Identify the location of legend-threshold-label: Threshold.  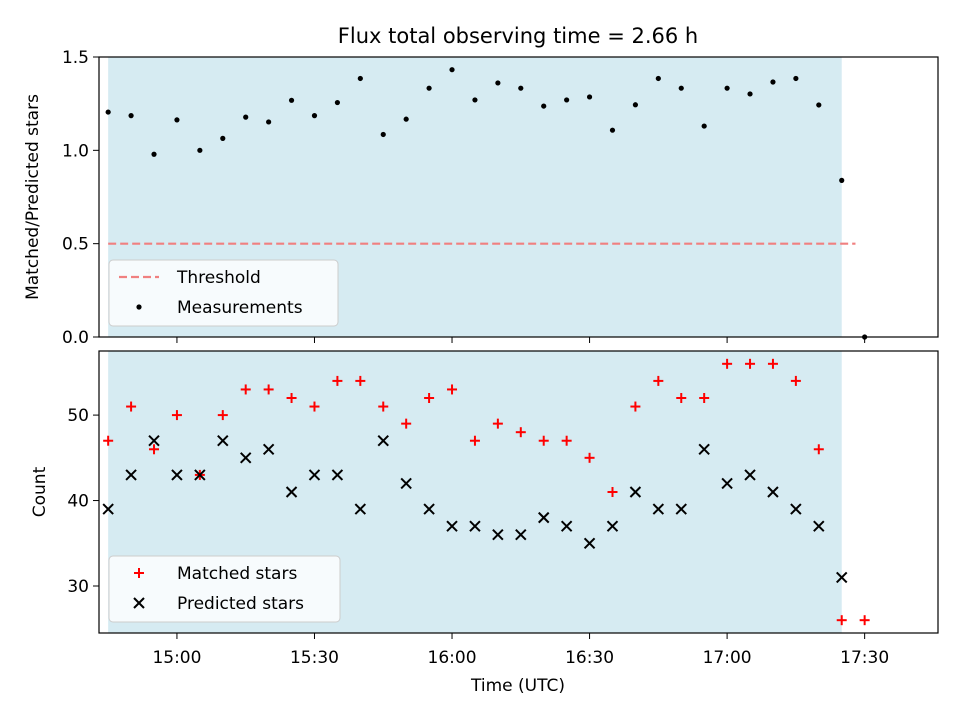
(218, 278).